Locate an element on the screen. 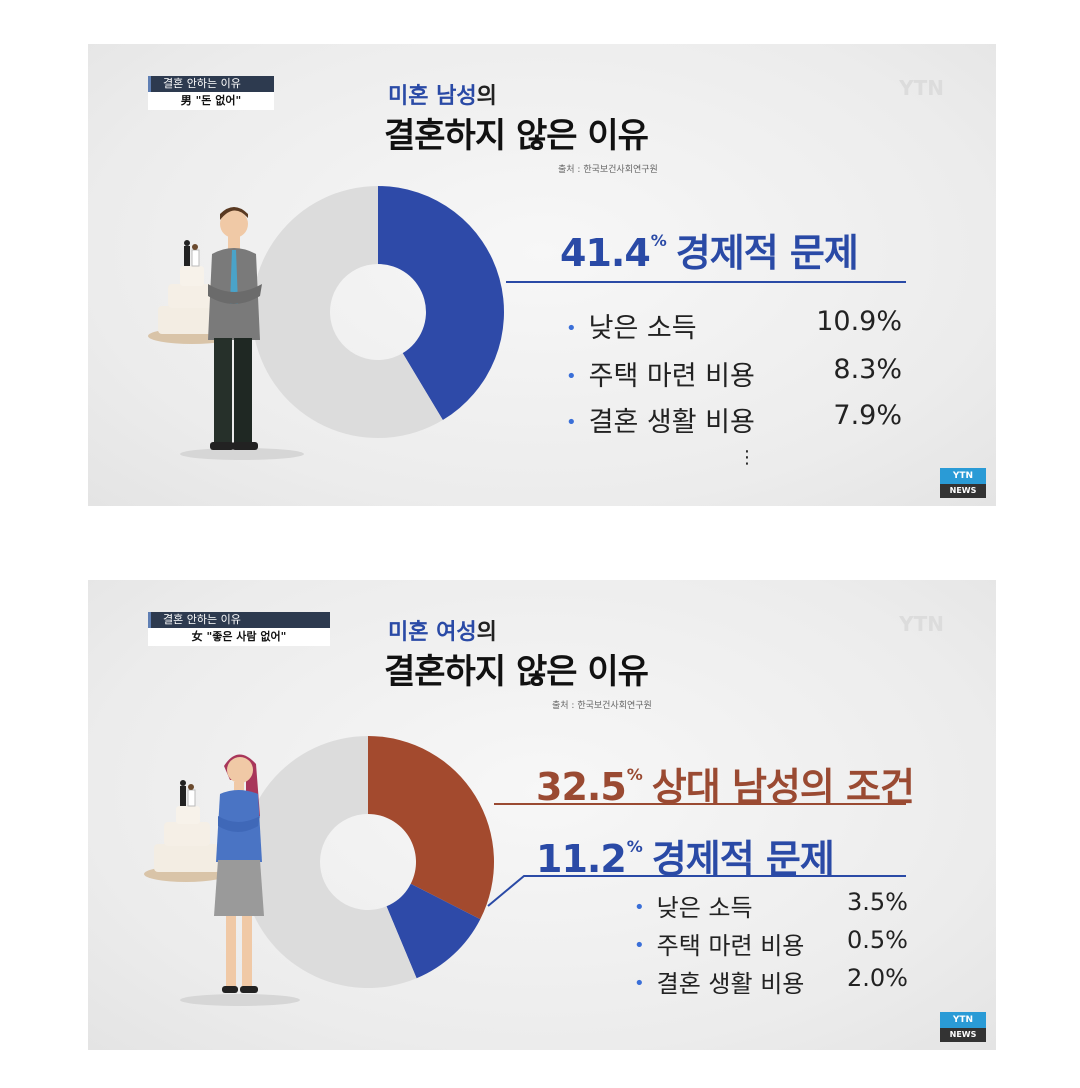 This screenshot has width=1080, height=1088. tag-line-2: 女 "좋은 사람 없어" is located at coordinates (239, 637).